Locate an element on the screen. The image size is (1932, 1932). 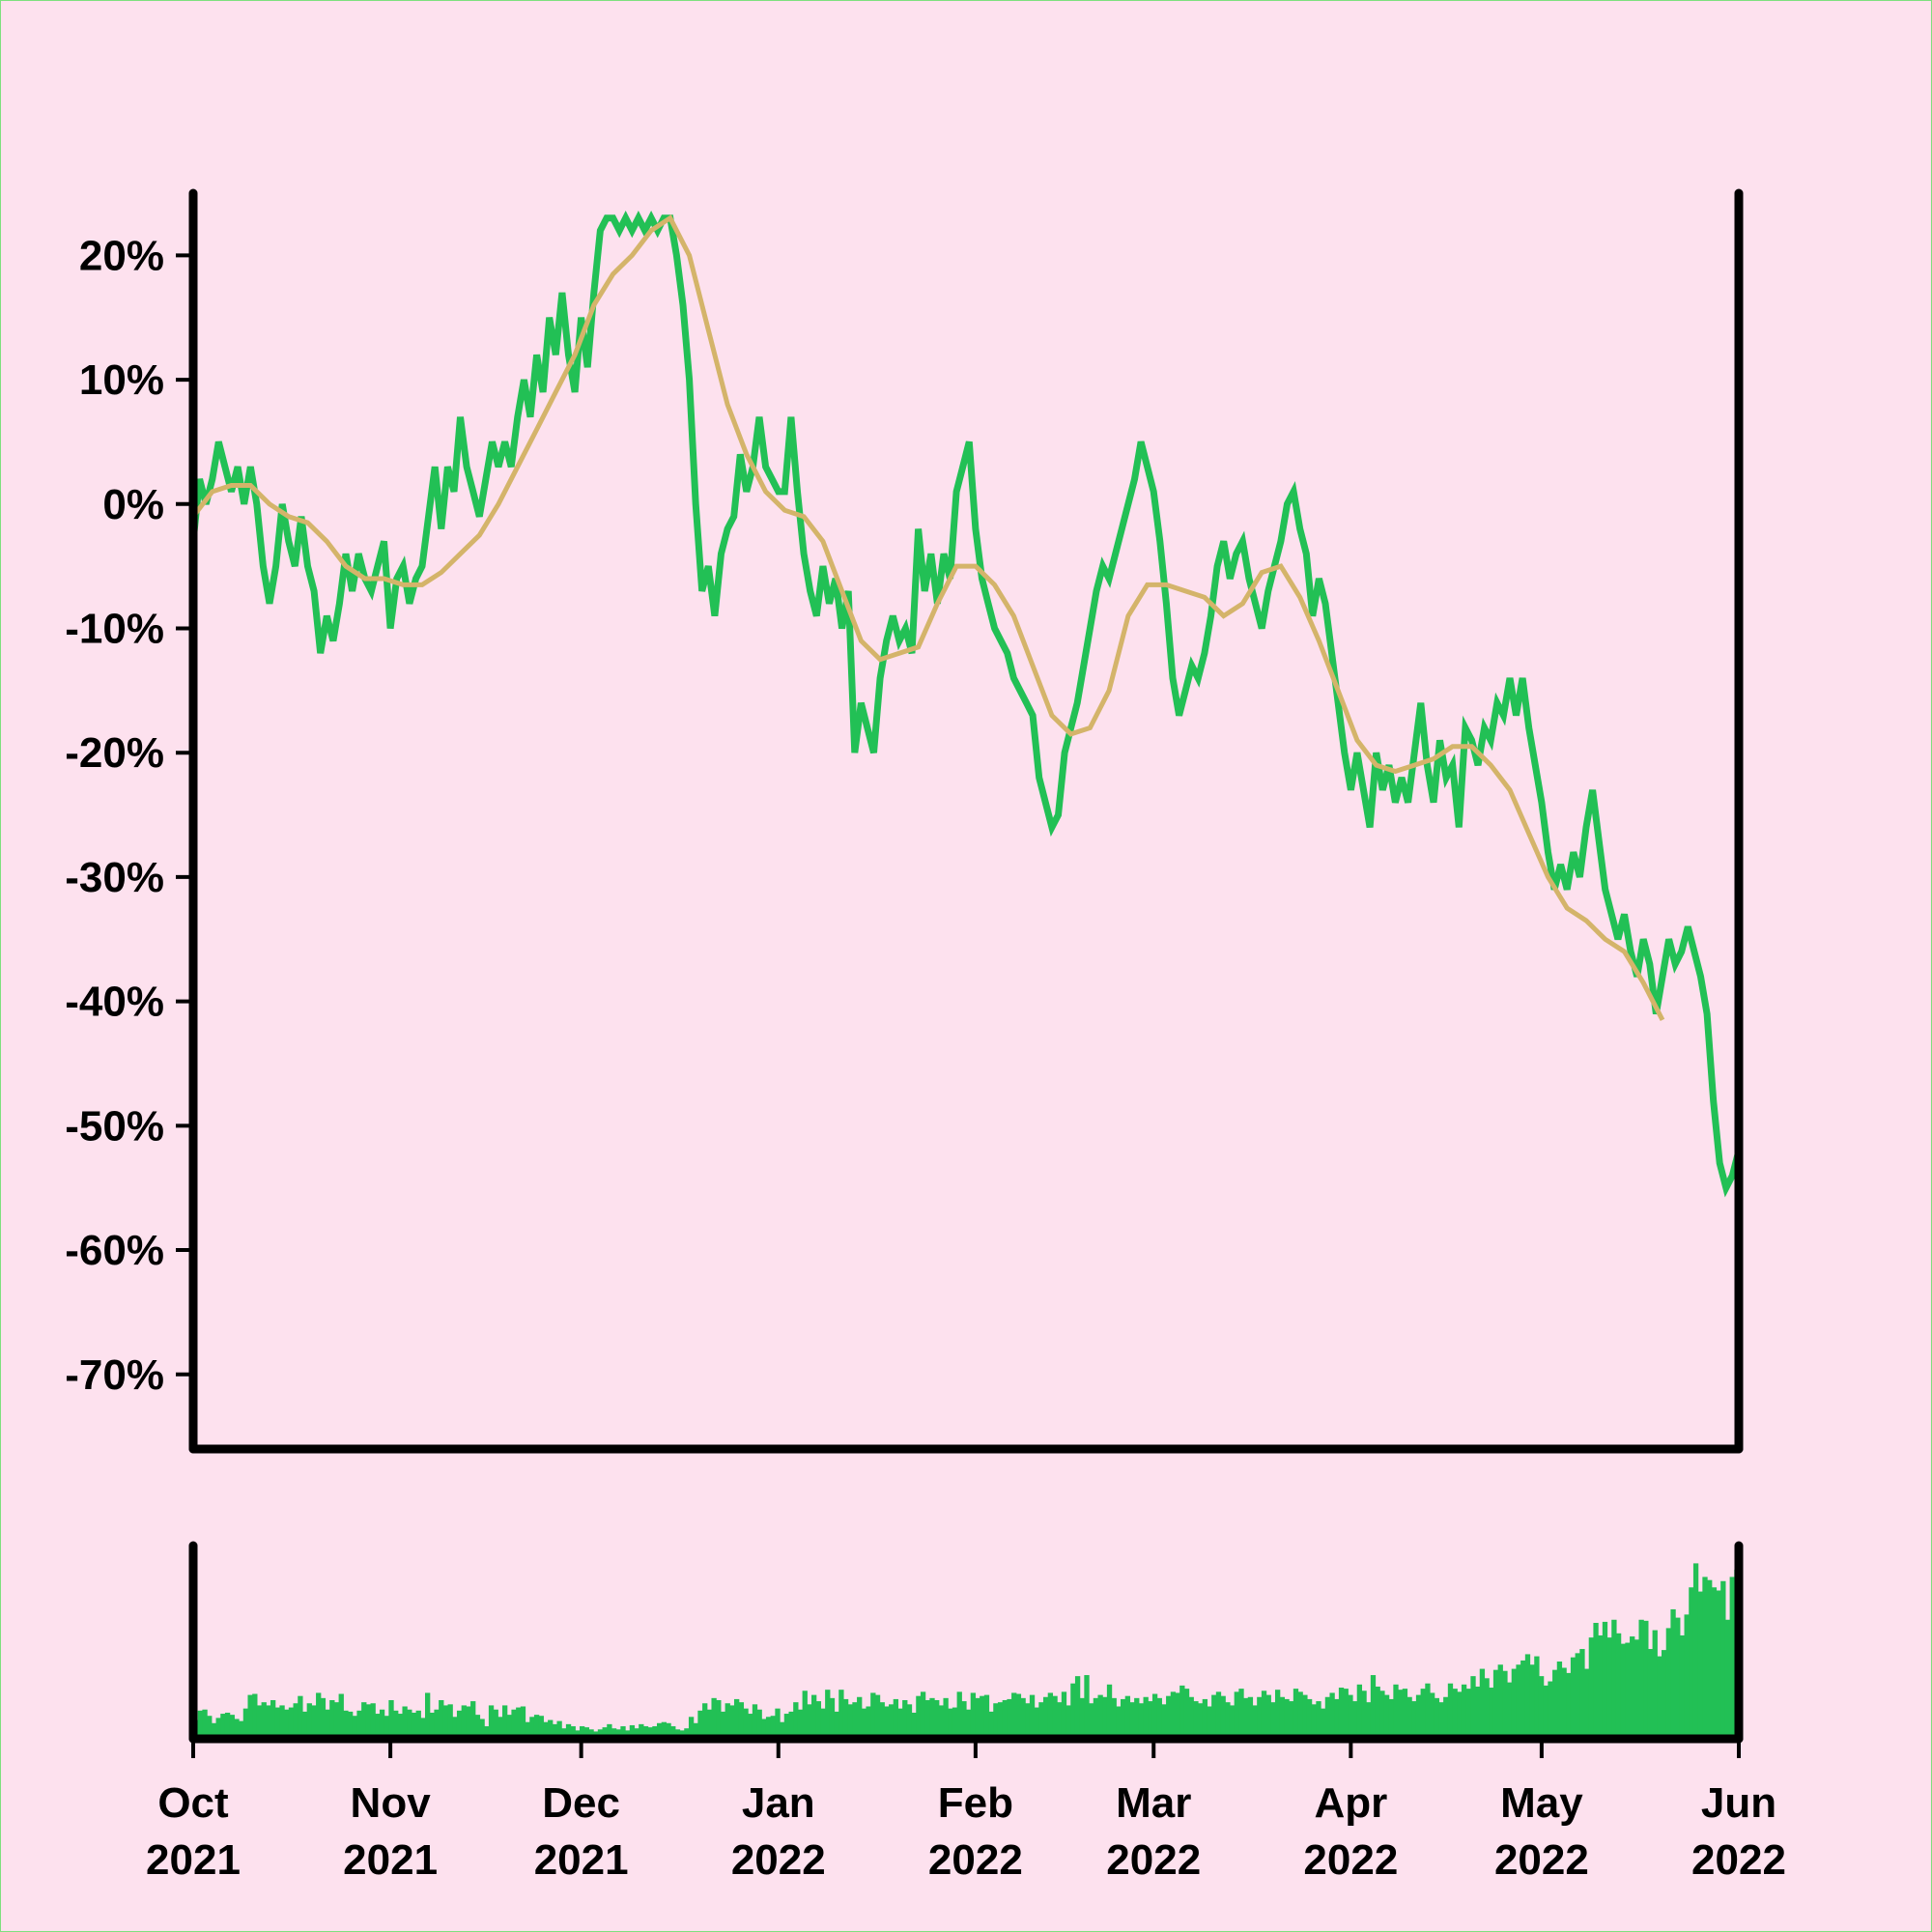
x-tick-label-month: Jun is located at coordinates (1738, 1803).